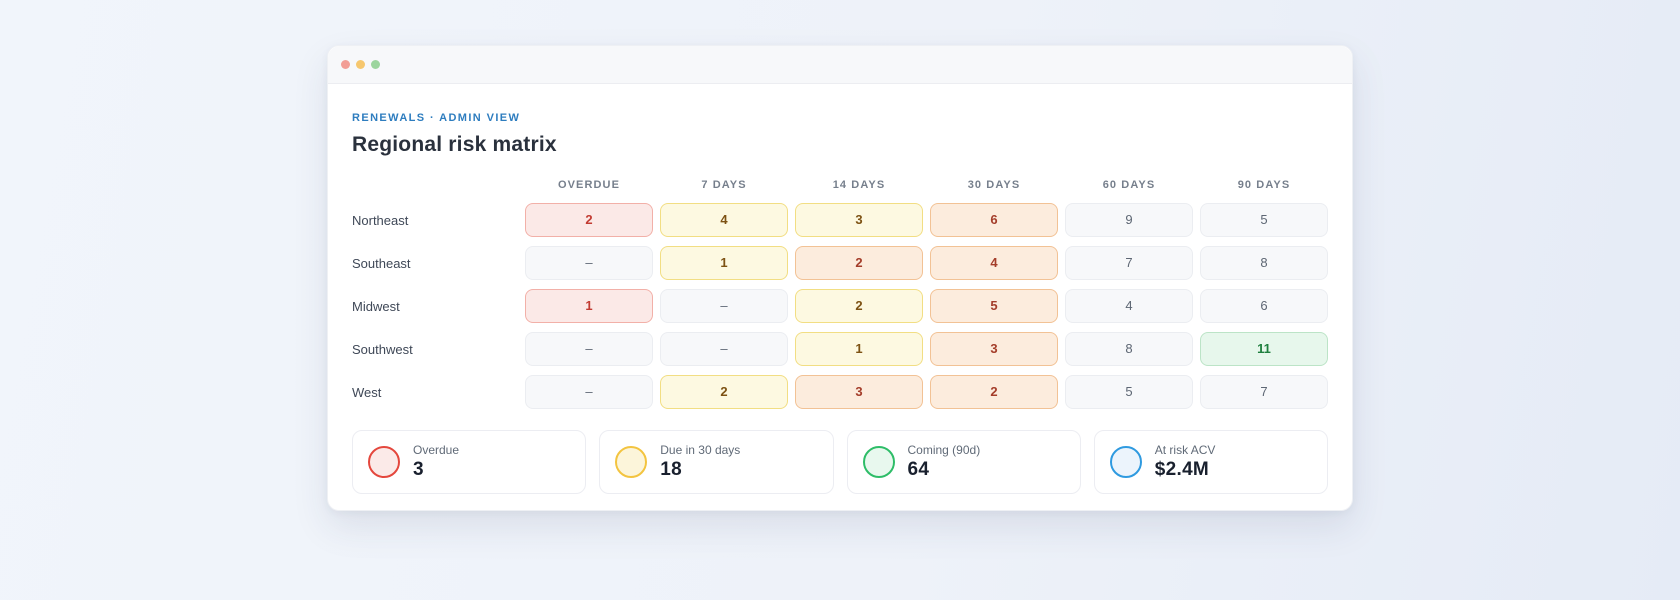  Describe the element at coordinates (700, 450) in the screenshot. I see `summary-card-label: Due in 30 days` at that location.